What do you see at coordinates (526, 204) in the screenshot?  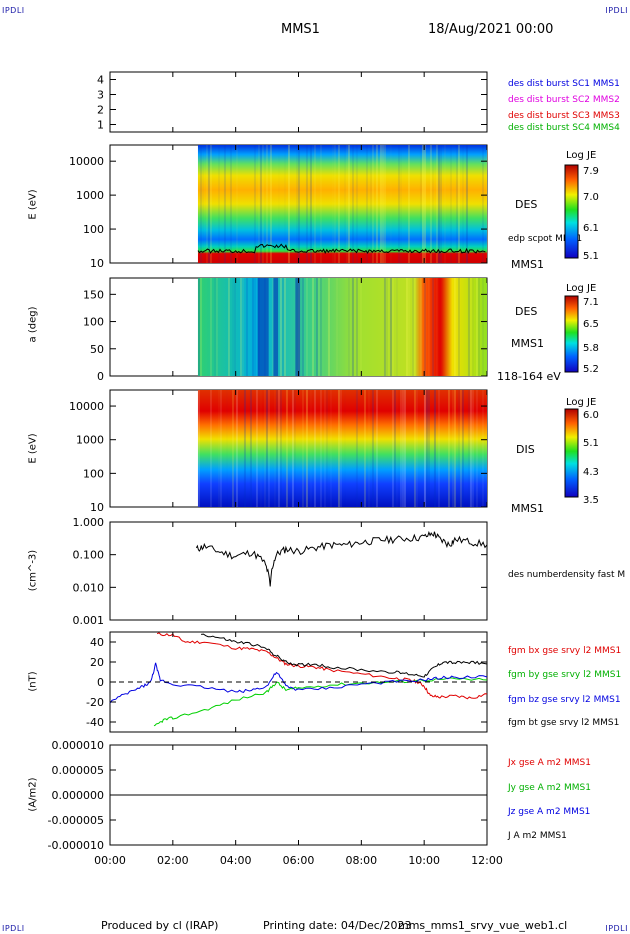 I see `inst-label-des1: DES` at bounding box center [526, 204].